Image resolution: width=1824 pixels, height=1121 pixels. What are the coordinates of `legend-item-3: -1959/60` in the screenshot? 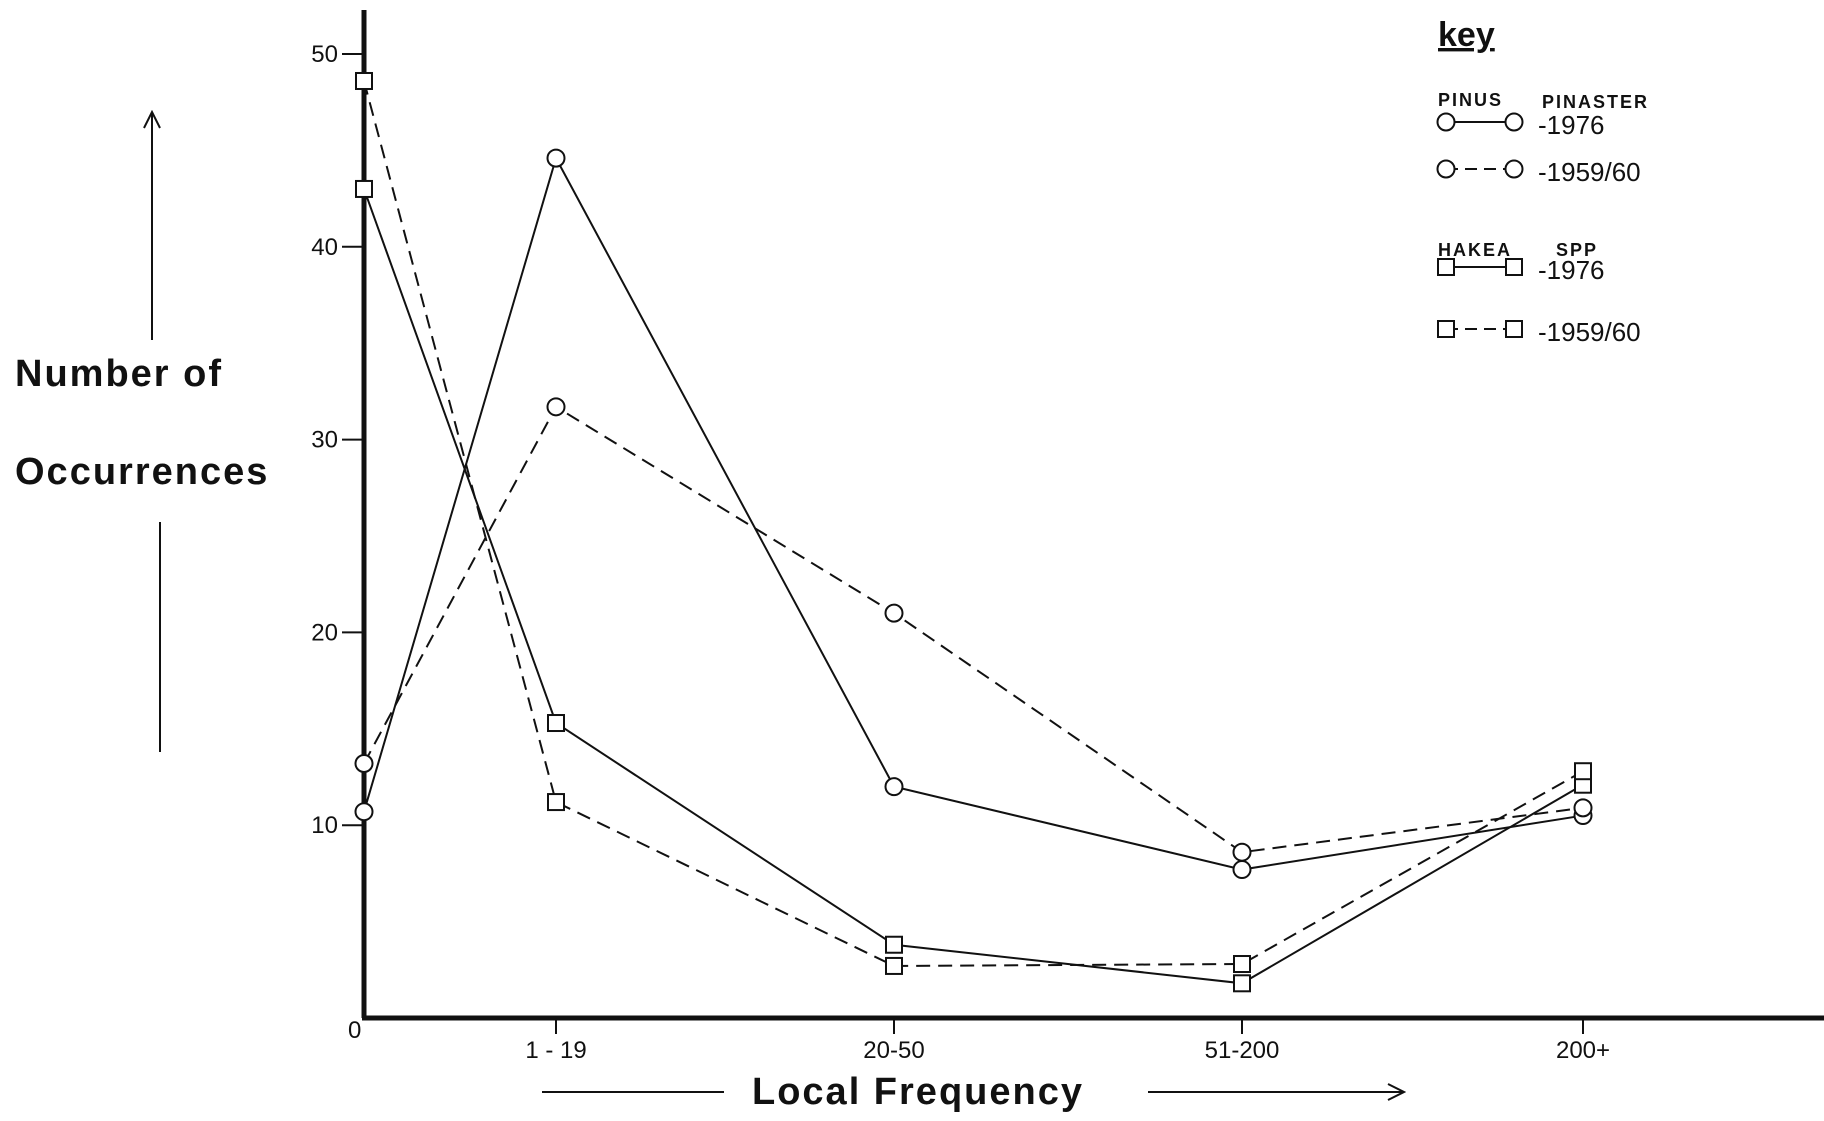 It's located at (1539, 332).